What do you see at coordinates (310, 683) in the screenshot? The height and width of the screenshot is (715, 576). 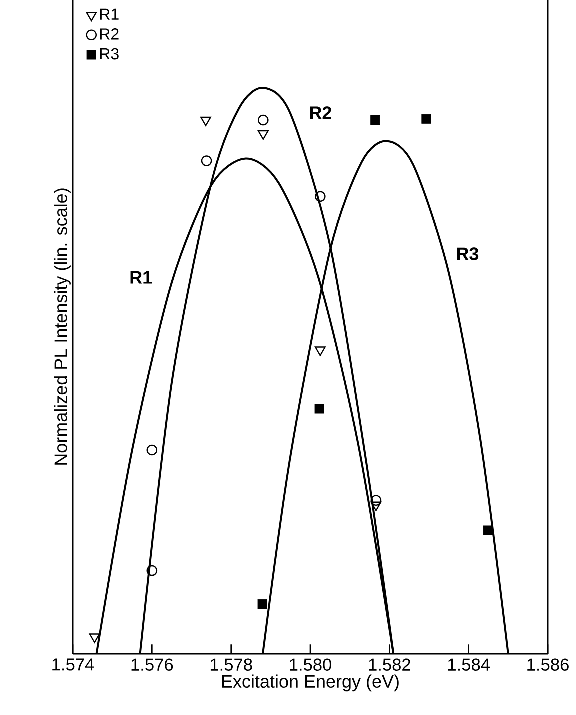 I see `x-axis-title: Excitation Energy (eV)` at bounding box center [310, 683].